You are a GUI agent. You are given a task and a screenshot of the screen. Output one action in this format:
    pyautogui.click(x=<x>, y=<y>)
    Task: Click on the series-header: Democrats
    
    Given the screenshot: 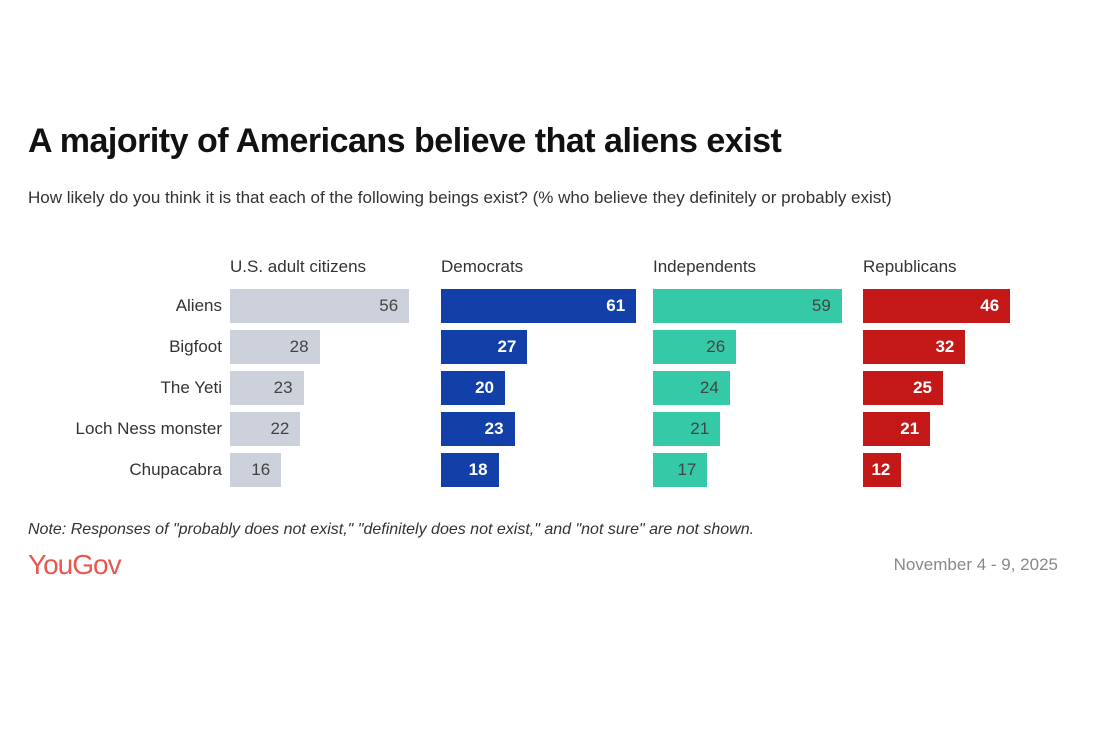 What is the action you would take?
    pyautogui.click(x=482, y=266)
    